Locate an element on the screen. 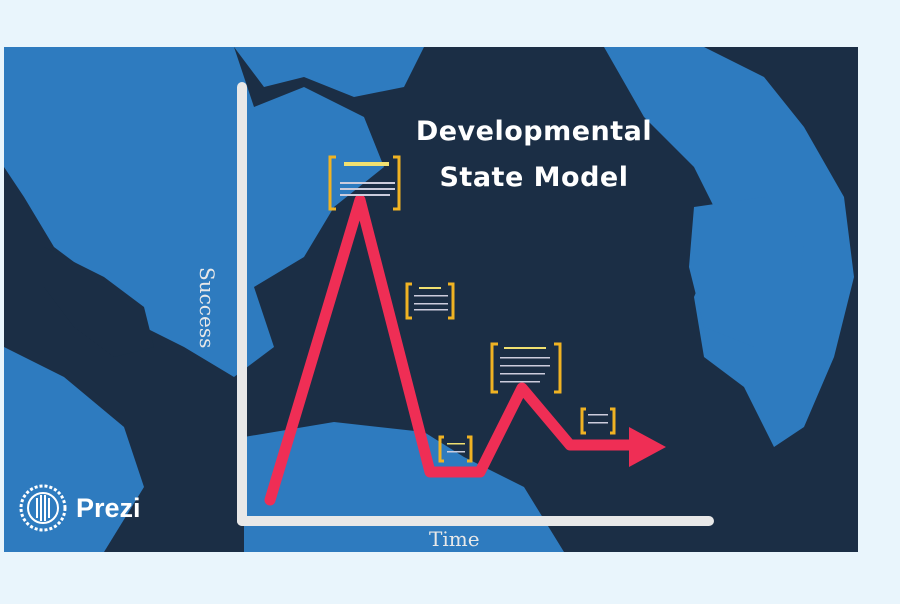 The image size is (900, 604). title-line-2: State Model is located at coordinates (534, 177).